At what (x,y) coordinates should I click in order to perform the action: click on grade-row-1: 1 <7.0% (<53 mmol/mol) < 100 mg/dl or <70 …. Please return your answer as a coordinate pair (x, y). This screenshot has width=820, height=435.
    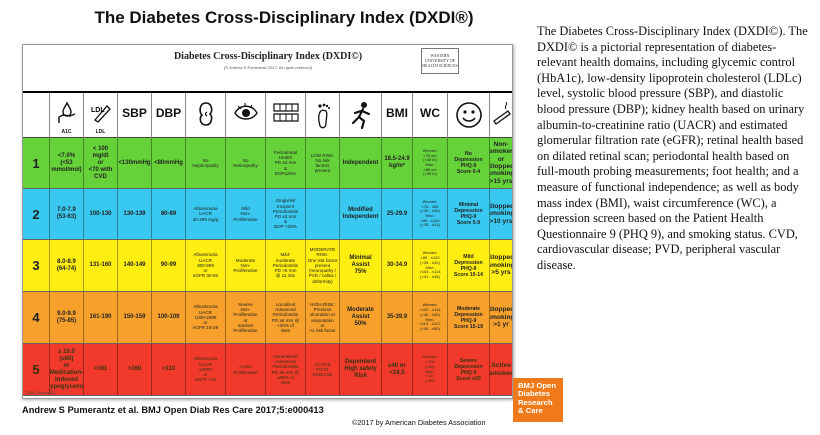
    Looking at the image, I should click on (267, 163).